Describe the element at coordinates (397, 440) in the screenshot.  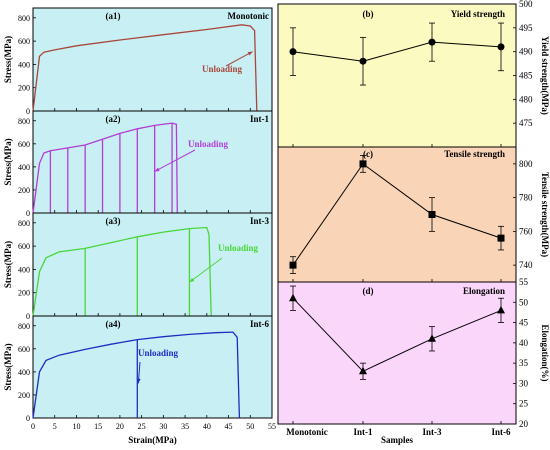
I see `x-axis-label-samples: Samples` at that location.